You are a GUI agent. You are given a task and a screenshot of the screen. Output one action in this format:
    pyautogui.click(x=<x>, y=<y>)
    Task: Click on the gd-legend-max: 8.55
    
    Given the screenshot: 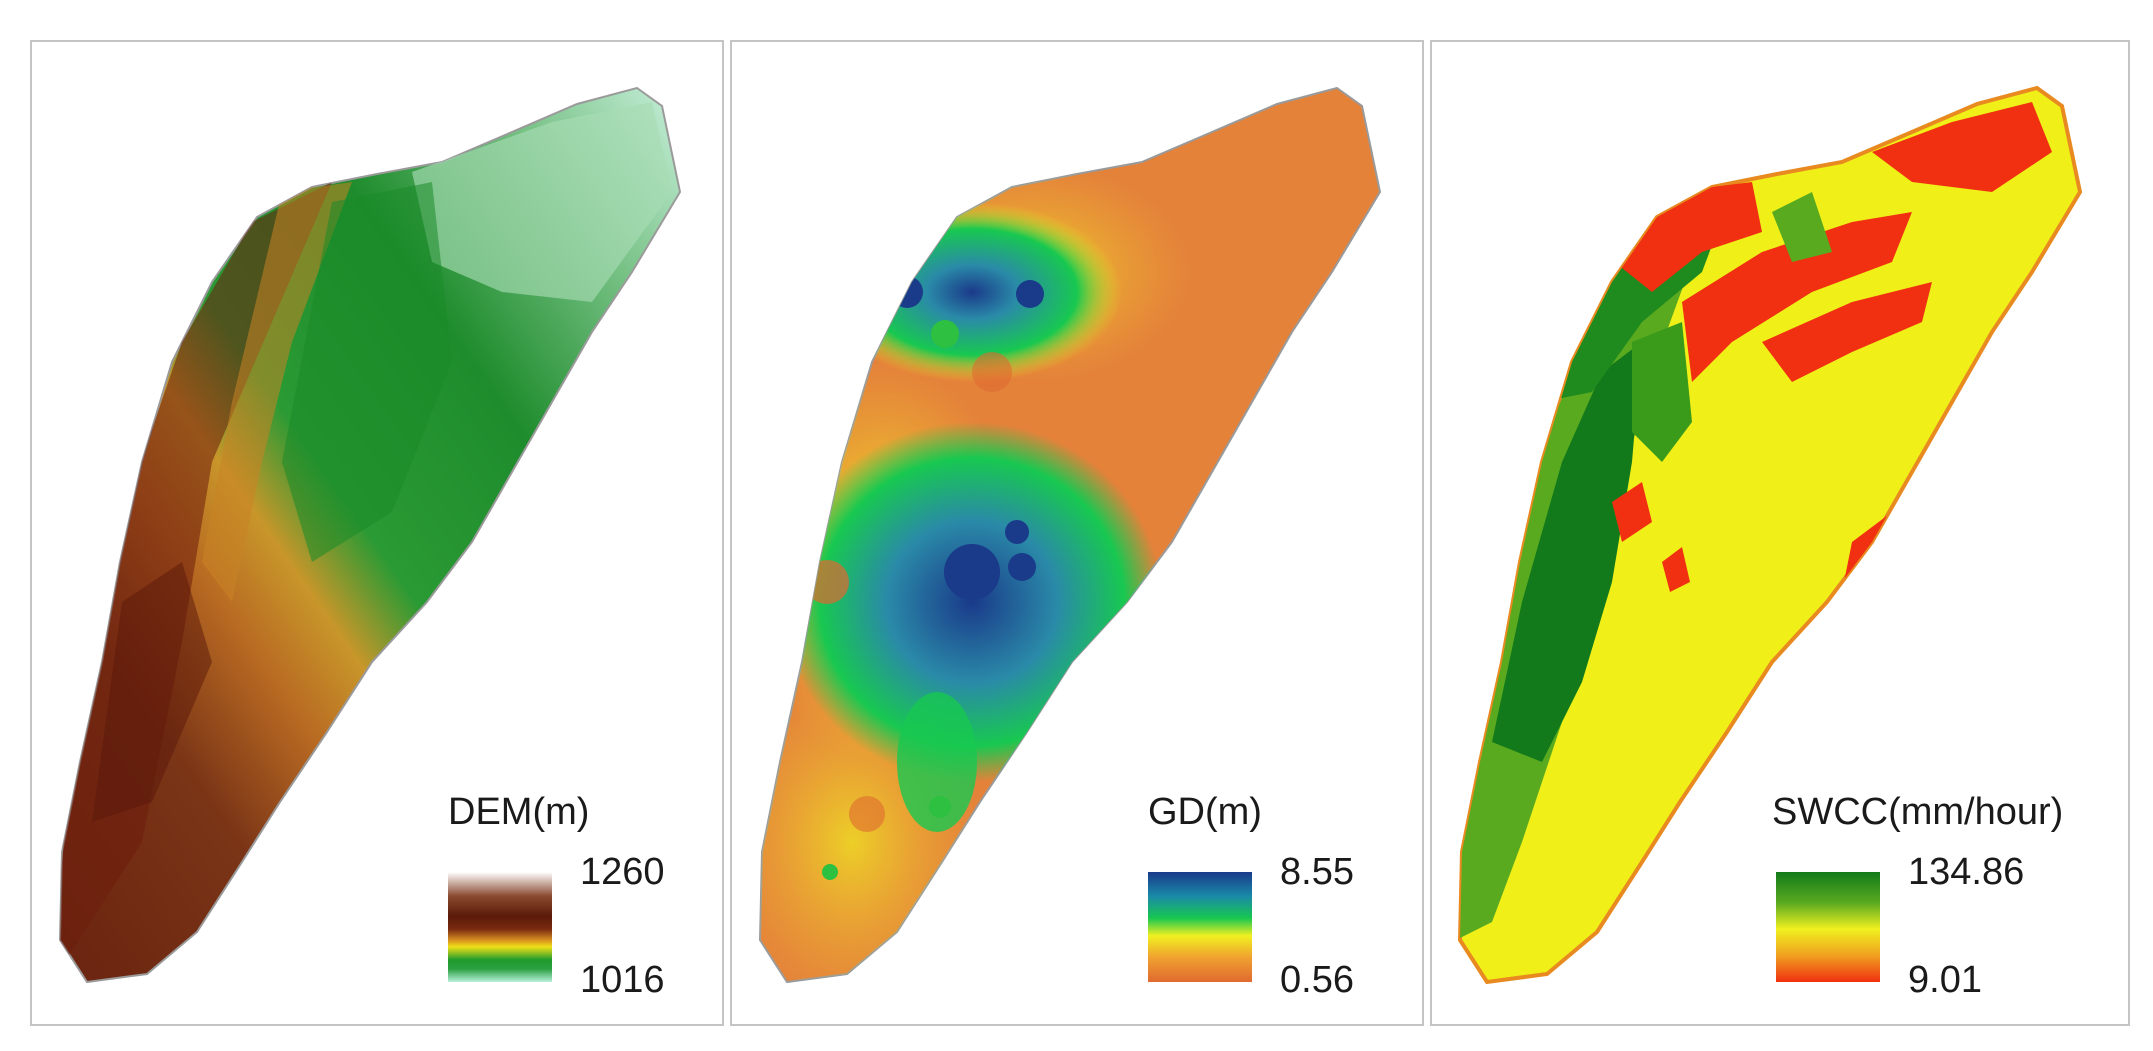 What is the action you would take?
    pyautogui.click(x=1317, y=872)
    